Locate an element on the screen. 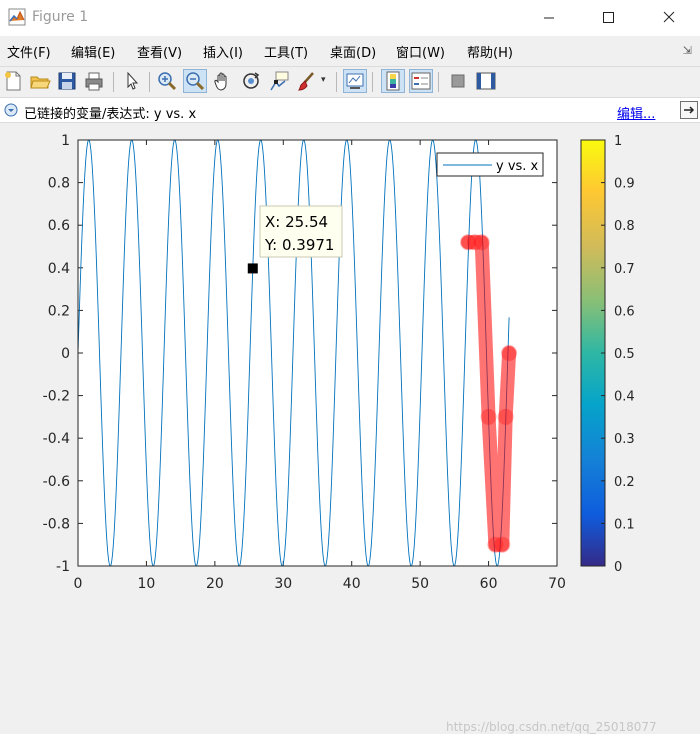  legend-entry: y vs. x is located at coordinates (517, 166).